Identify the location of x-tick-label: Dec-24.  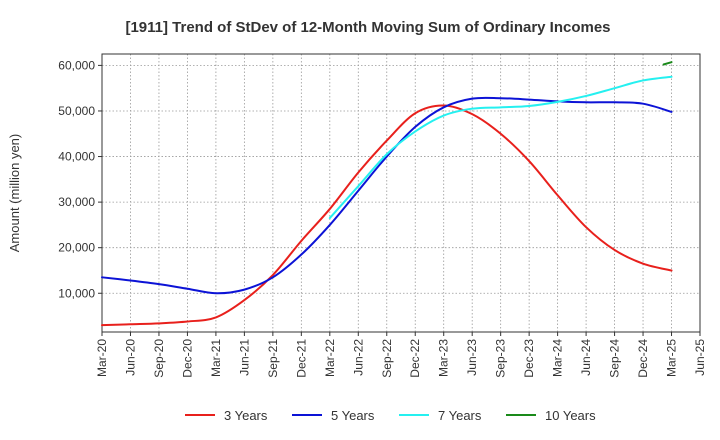
(643, 358).